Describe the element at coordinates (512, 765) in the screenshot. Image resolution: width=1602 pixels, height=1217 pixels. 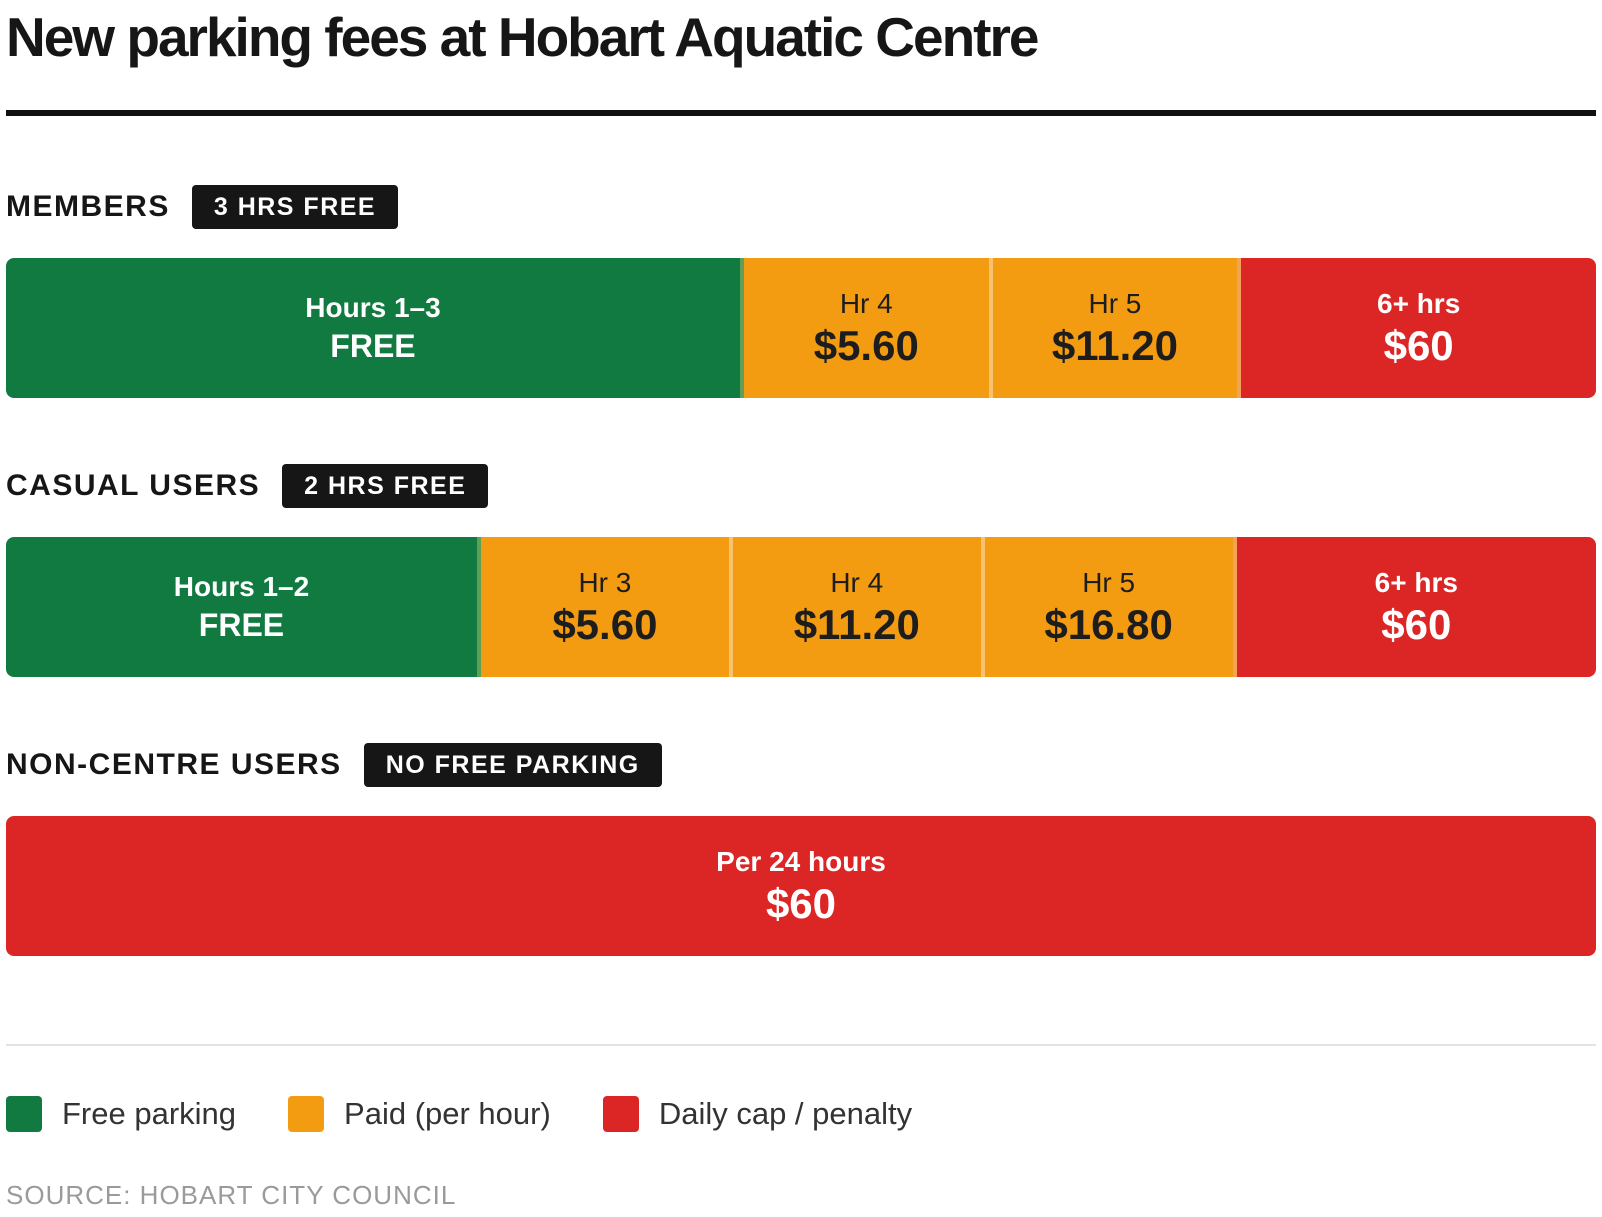
I see `group-badge: NO FREE PARKING` at that location.